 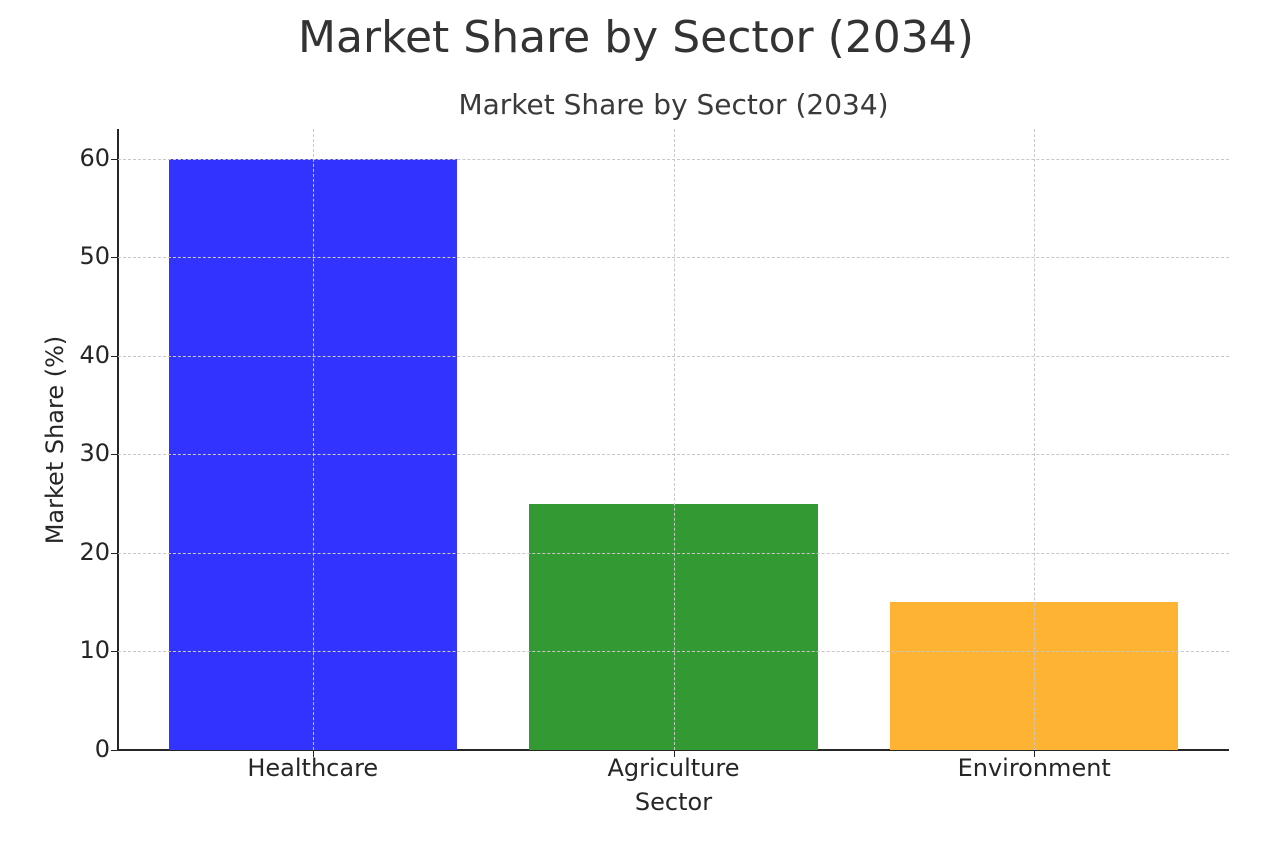 I want to click on y-tick-label: 10, so click(x=94, y=650).